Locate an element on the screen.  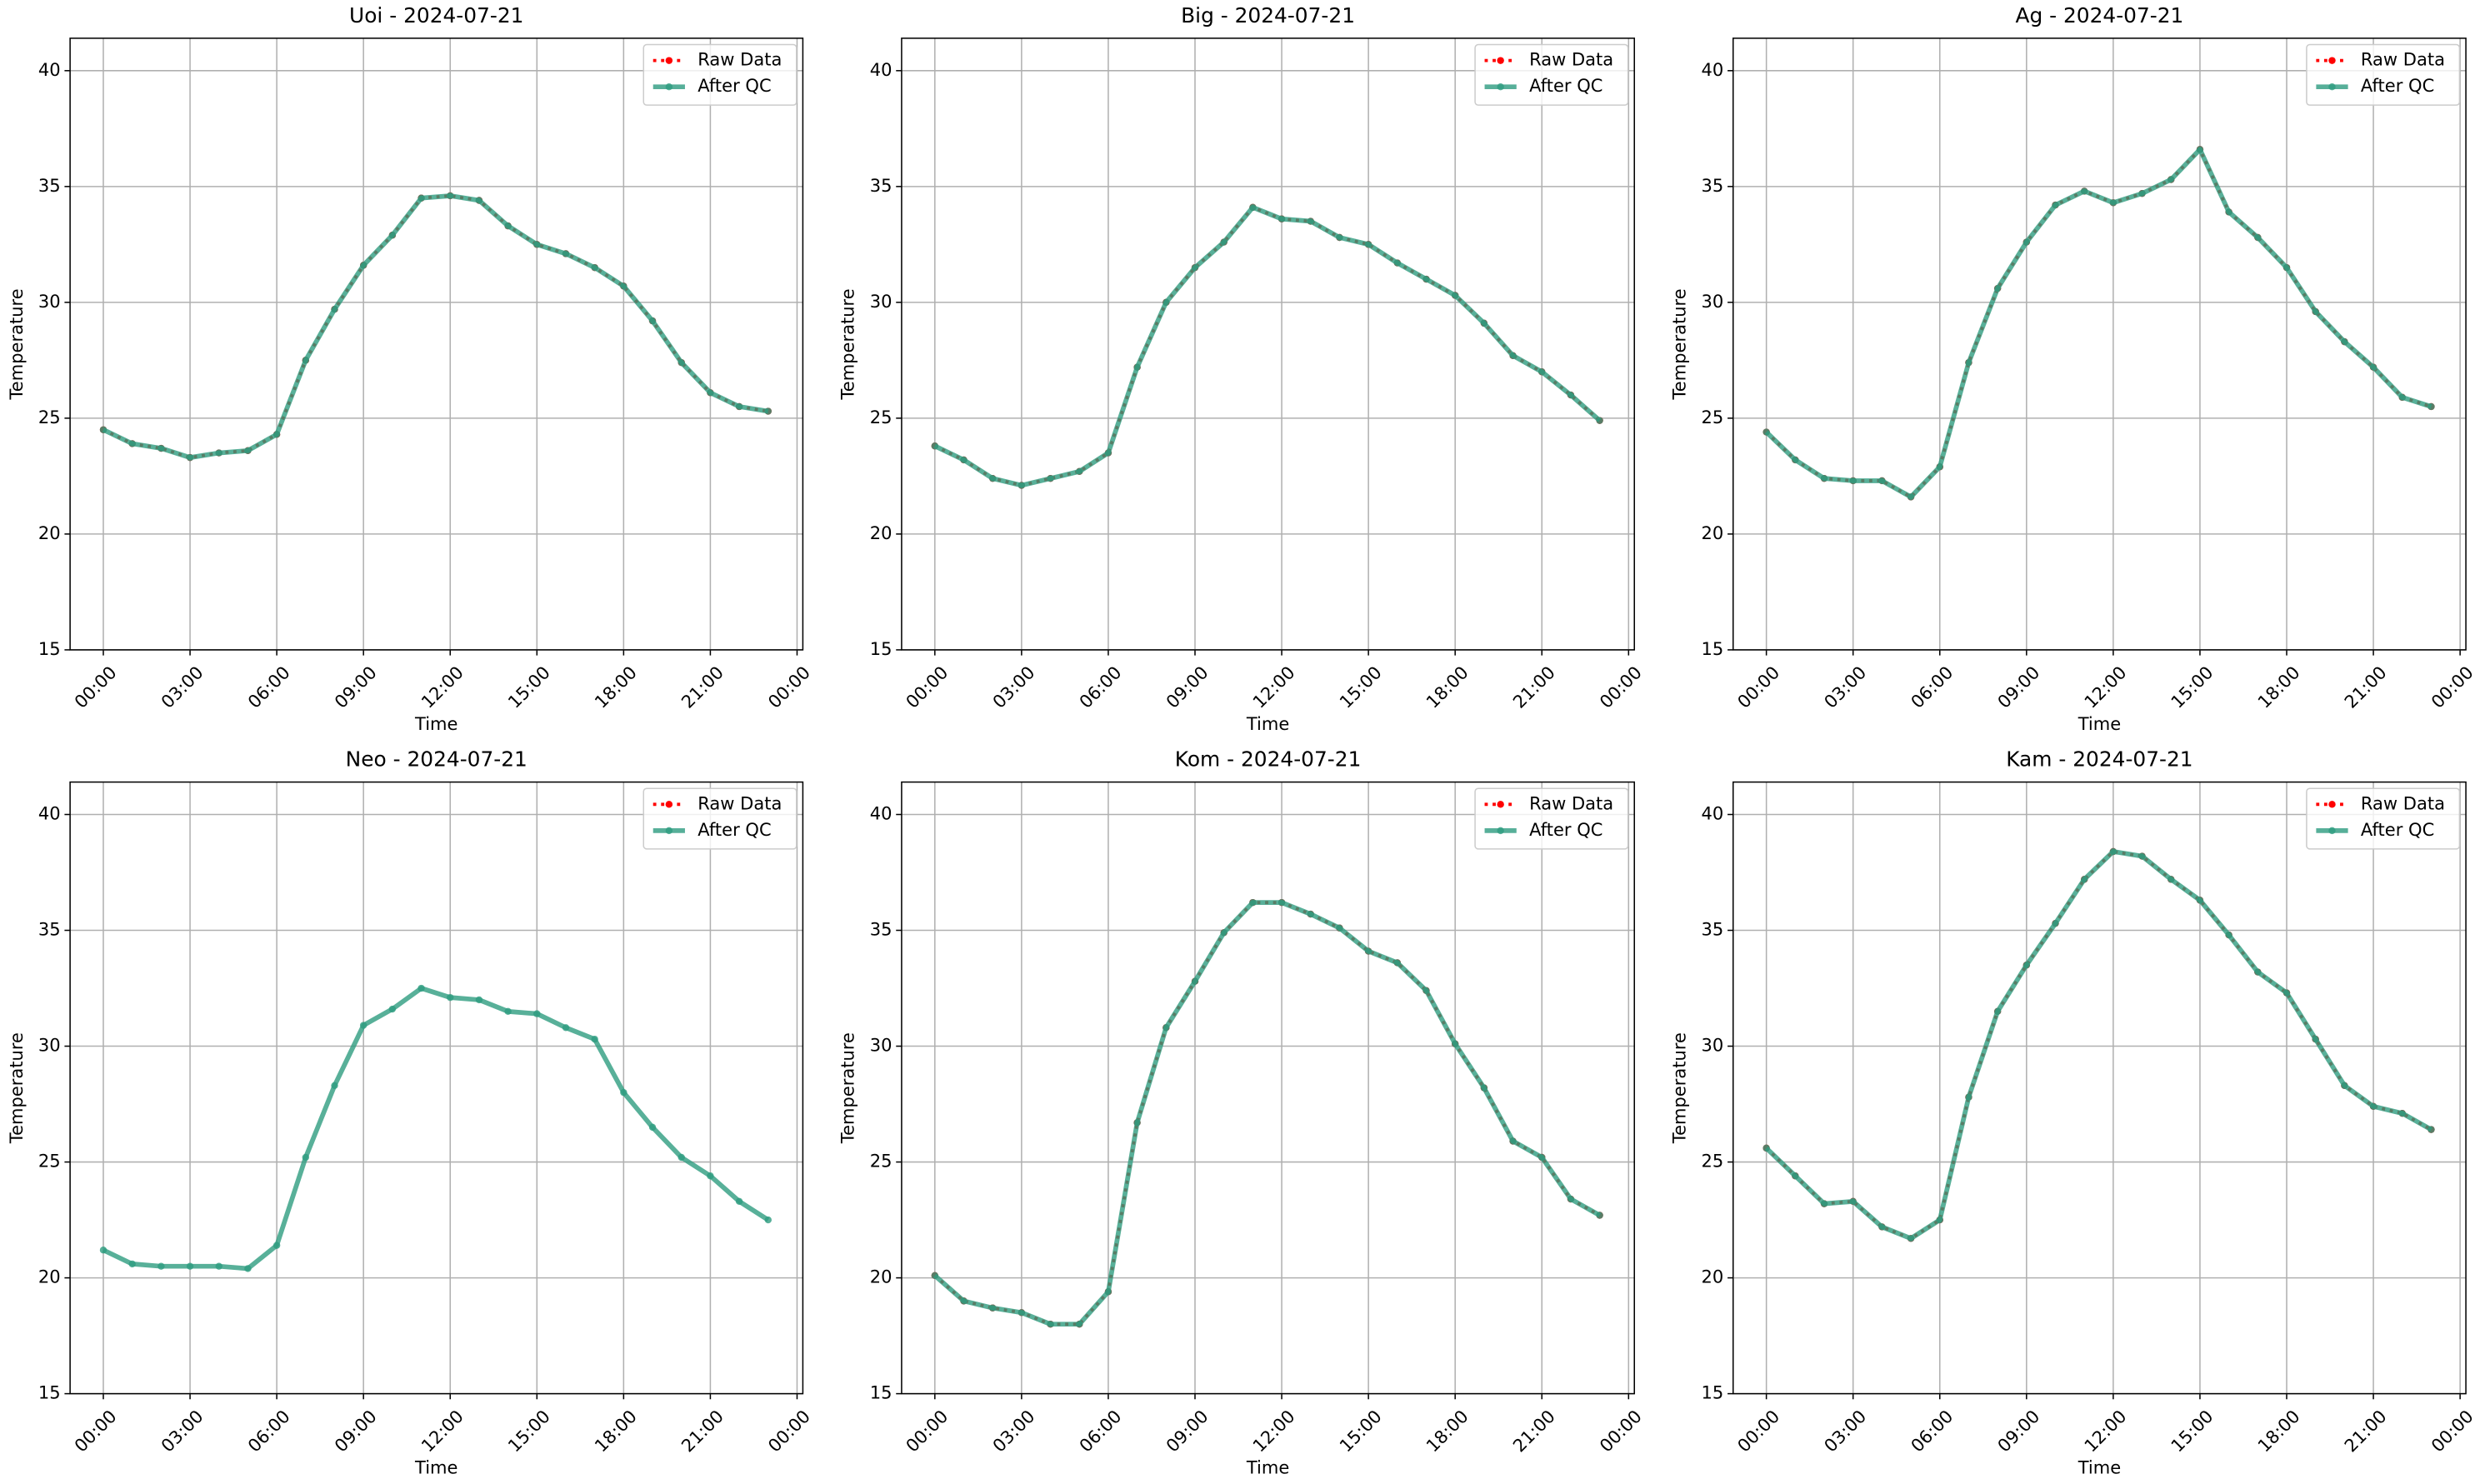
y-tick-label: 40 is located at coordinates (1713, 69).